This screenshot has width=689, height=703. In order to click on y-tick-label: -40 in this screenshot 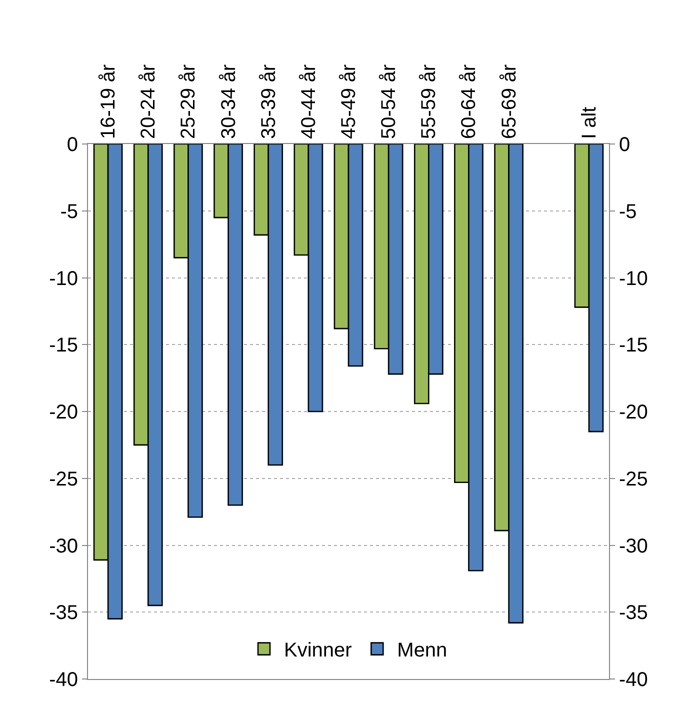, I will do `click(63, 680)`.